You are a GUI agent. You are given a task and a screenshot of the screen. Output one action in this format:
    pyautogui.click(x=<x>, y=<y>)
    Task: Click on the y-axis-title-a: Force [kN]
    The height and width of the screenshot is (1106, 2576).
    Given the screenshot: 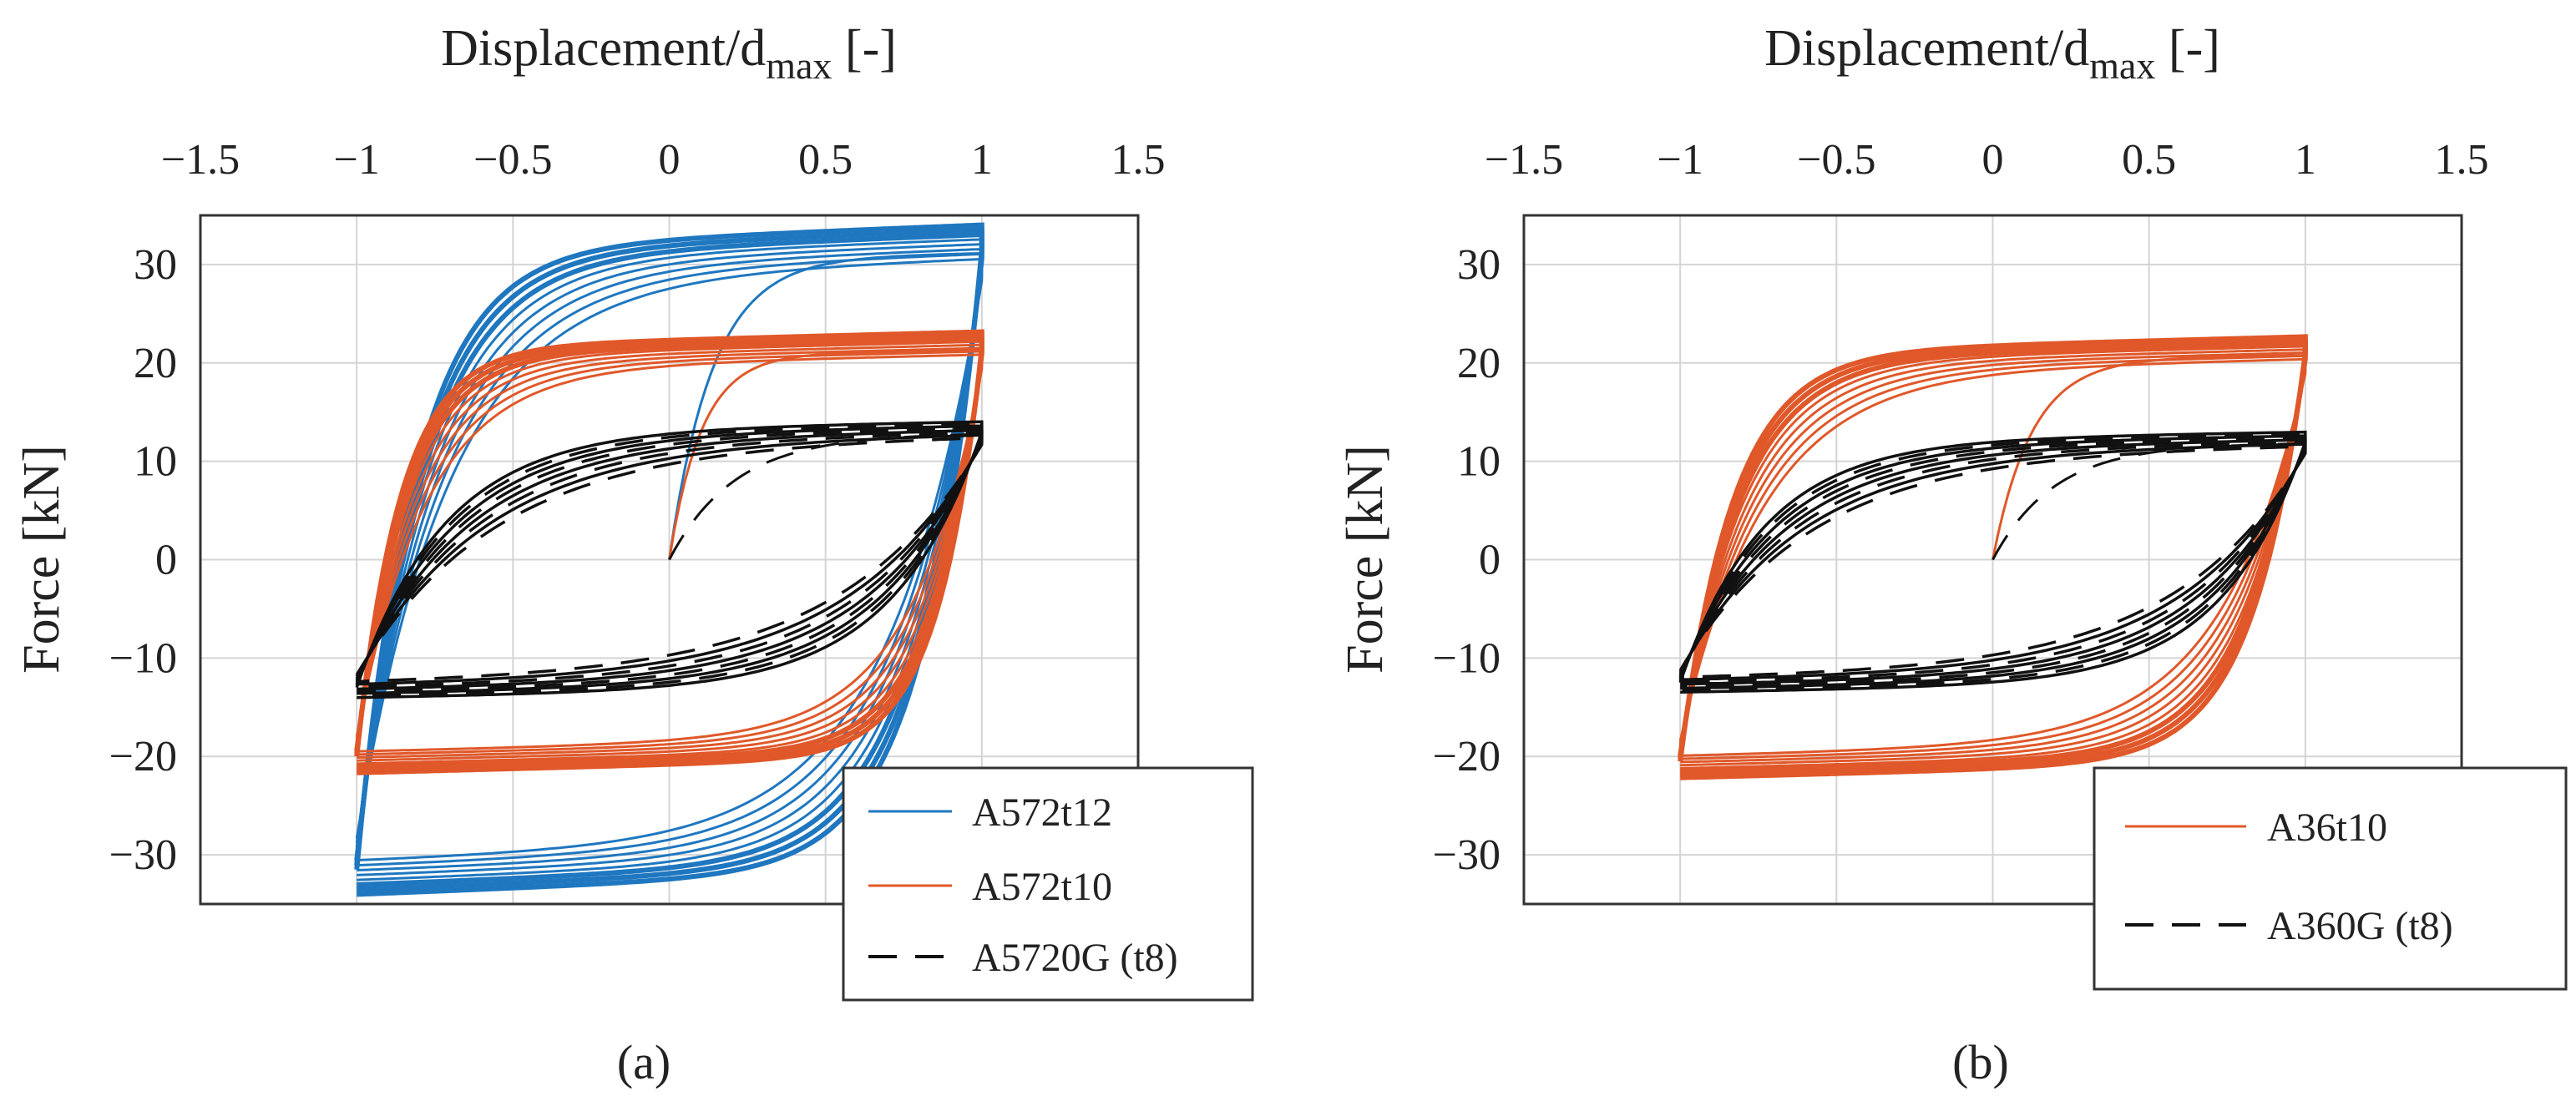 What is the action you would take?
    pyautogui.click(x=41, y=559)
    